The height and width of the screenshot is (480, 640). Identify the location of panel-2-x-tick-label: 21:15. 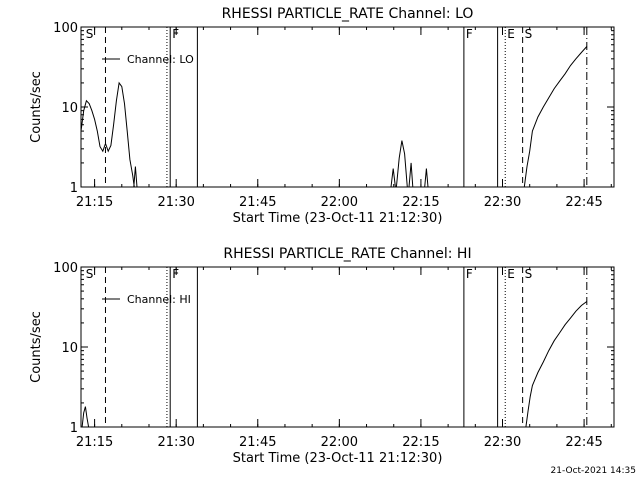
(94, 442).